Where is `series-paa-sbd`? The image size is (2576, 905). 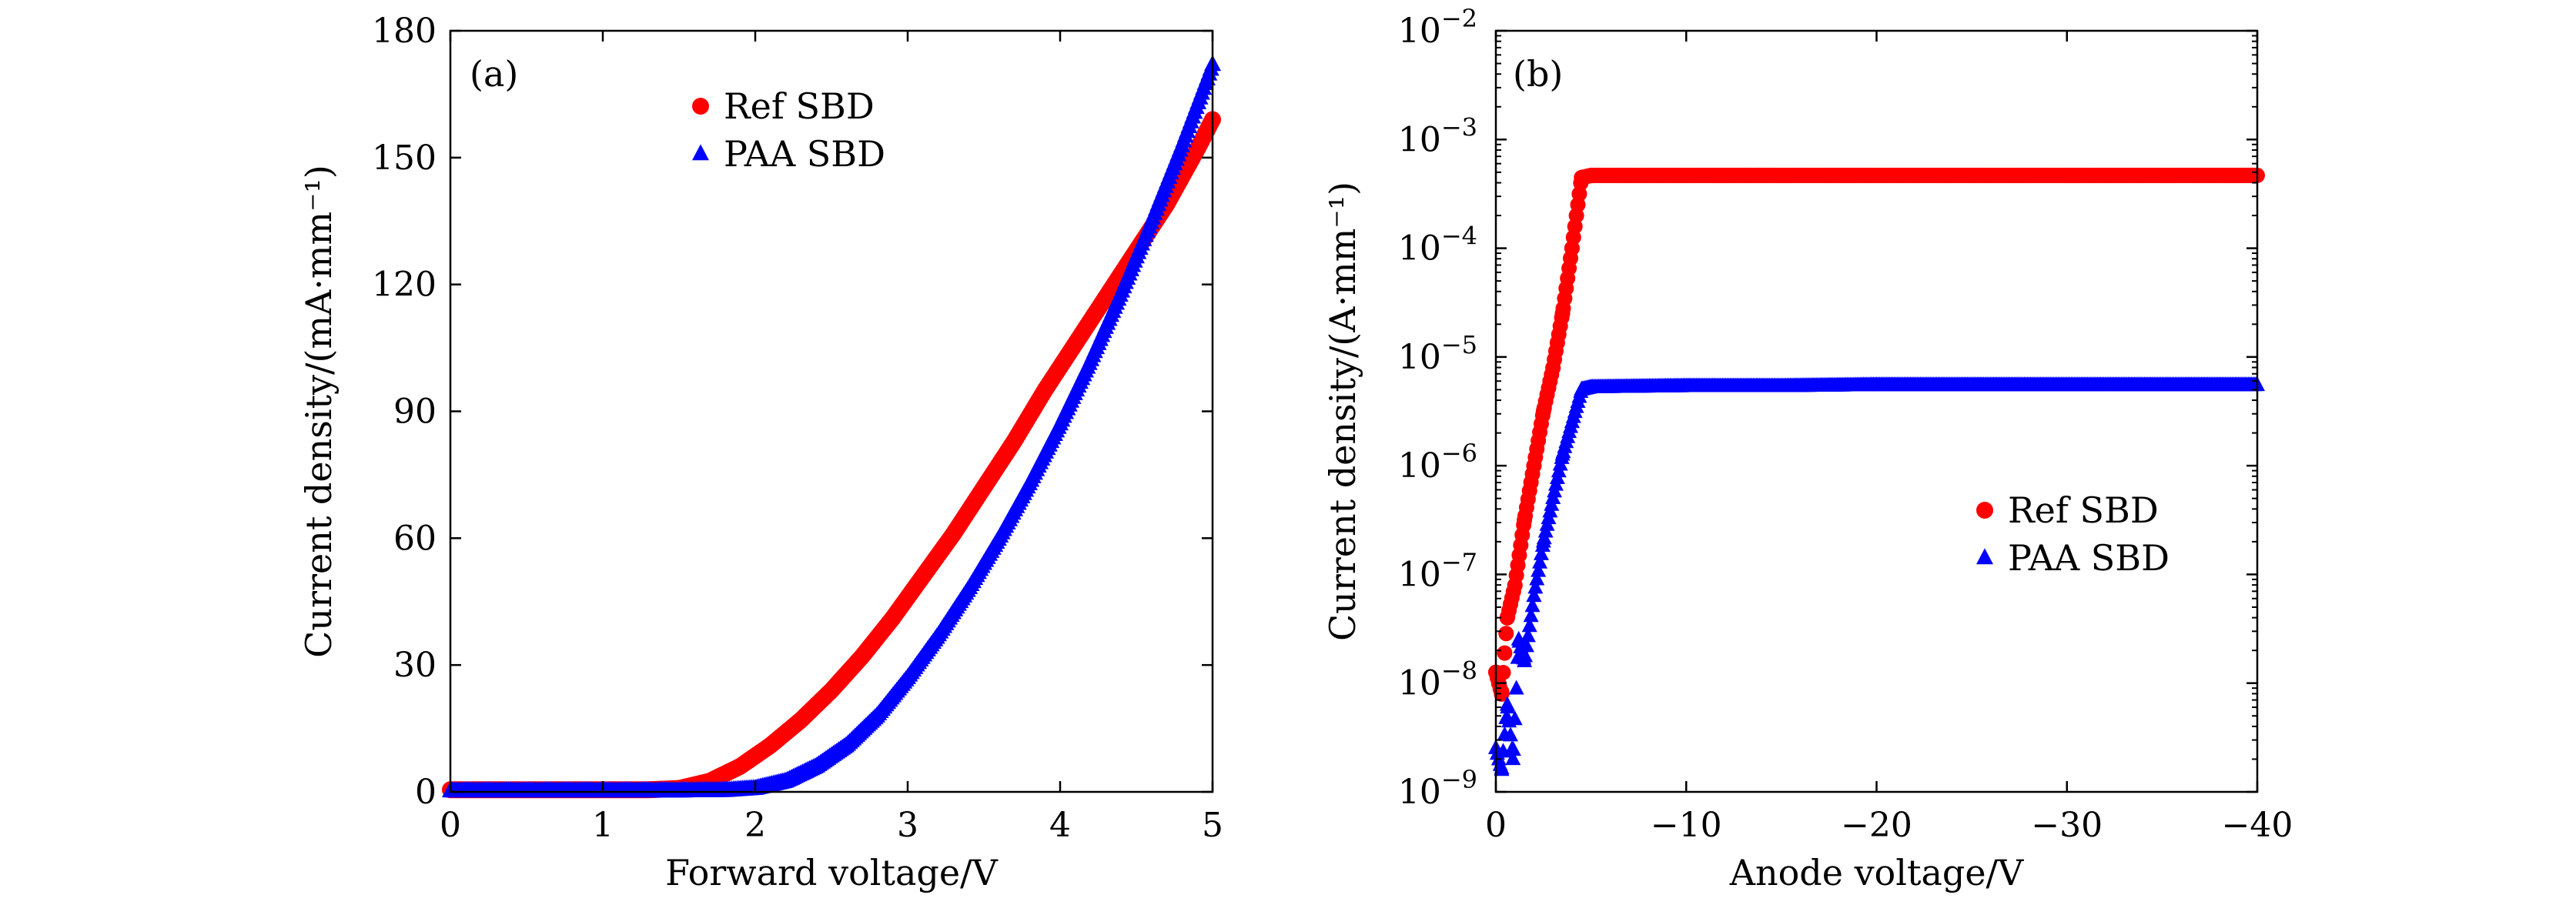
series-paa-sbd is located at coordinates (1876, 576).